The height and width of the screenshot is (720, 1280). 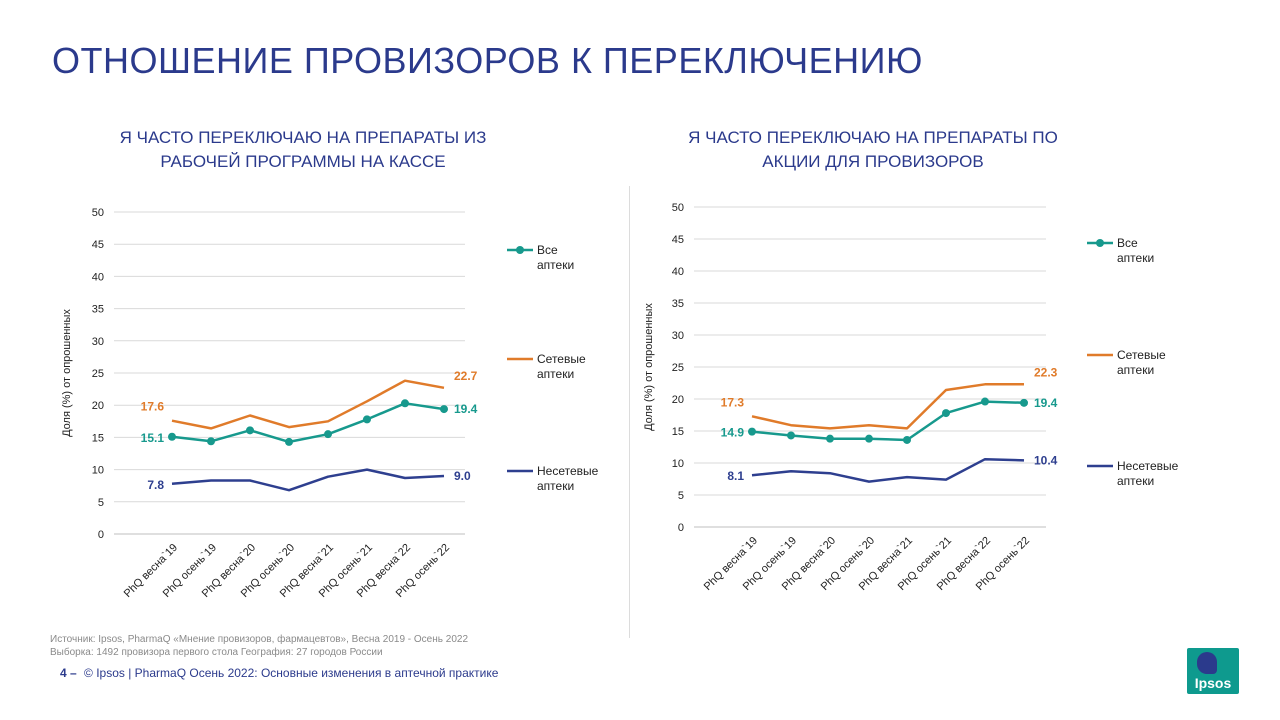 I want to click on data-label: 9.0, so click(x=462, y=476).